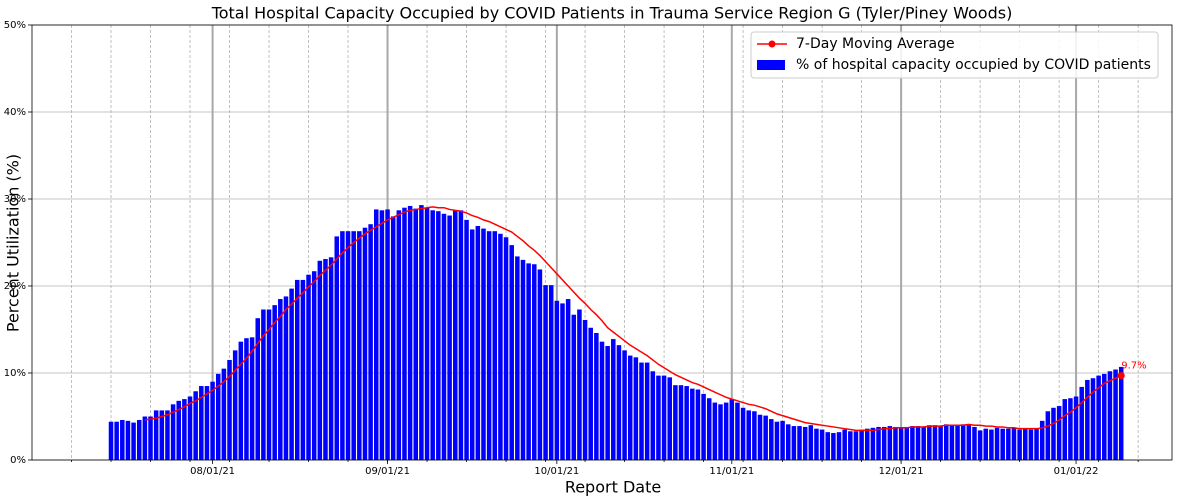 This screenshot has width=1178, height=503. Describe the element at coordinates (1076, 471) in the screenshot. I see `x-tick-label: 01/01/22` at that location.